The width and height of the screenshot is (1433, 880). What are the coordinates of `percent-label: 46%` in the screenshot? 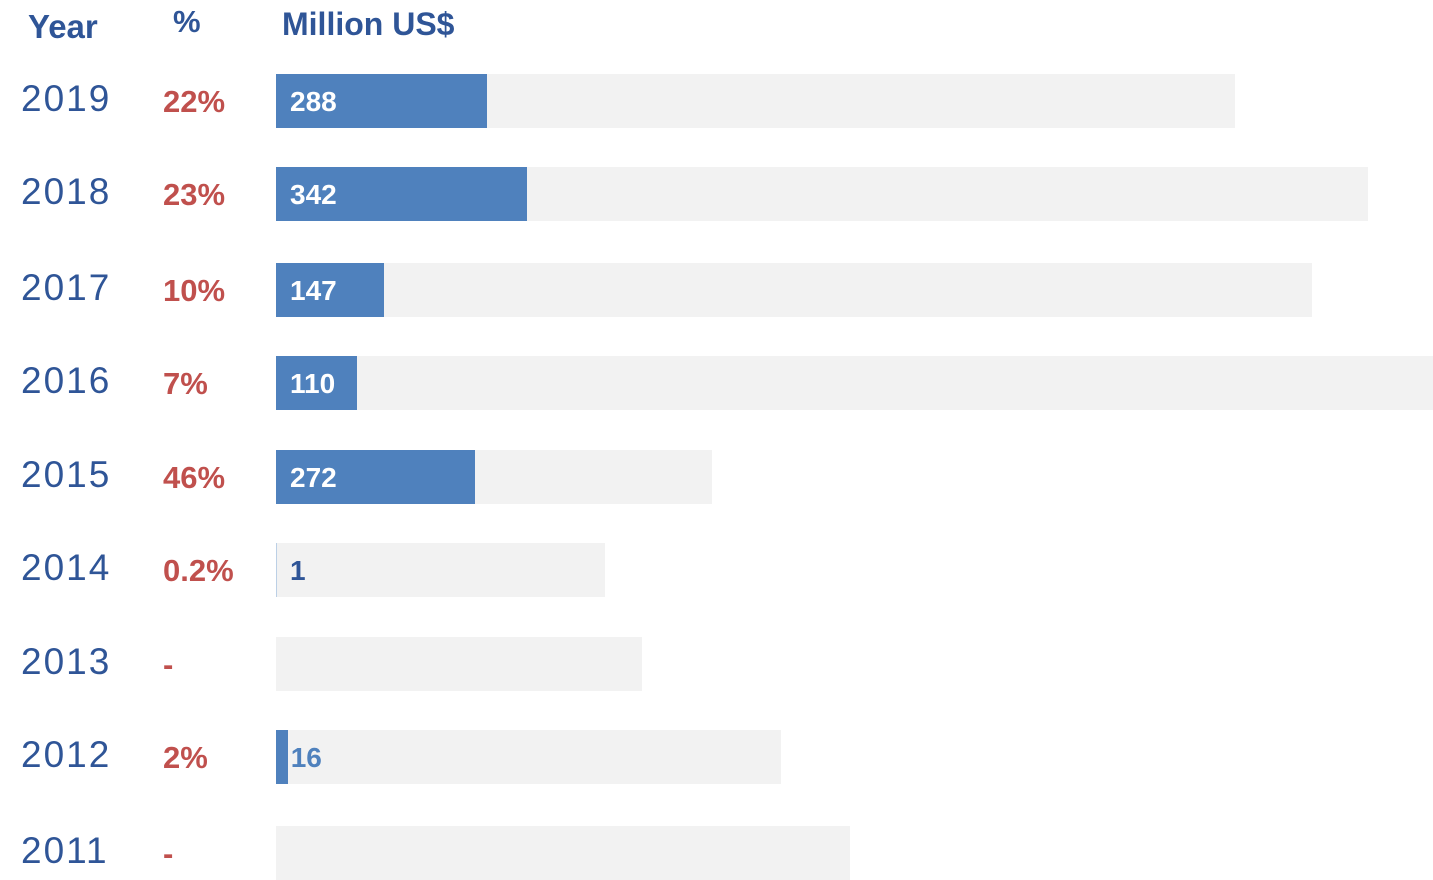 It's located at (194, 477).